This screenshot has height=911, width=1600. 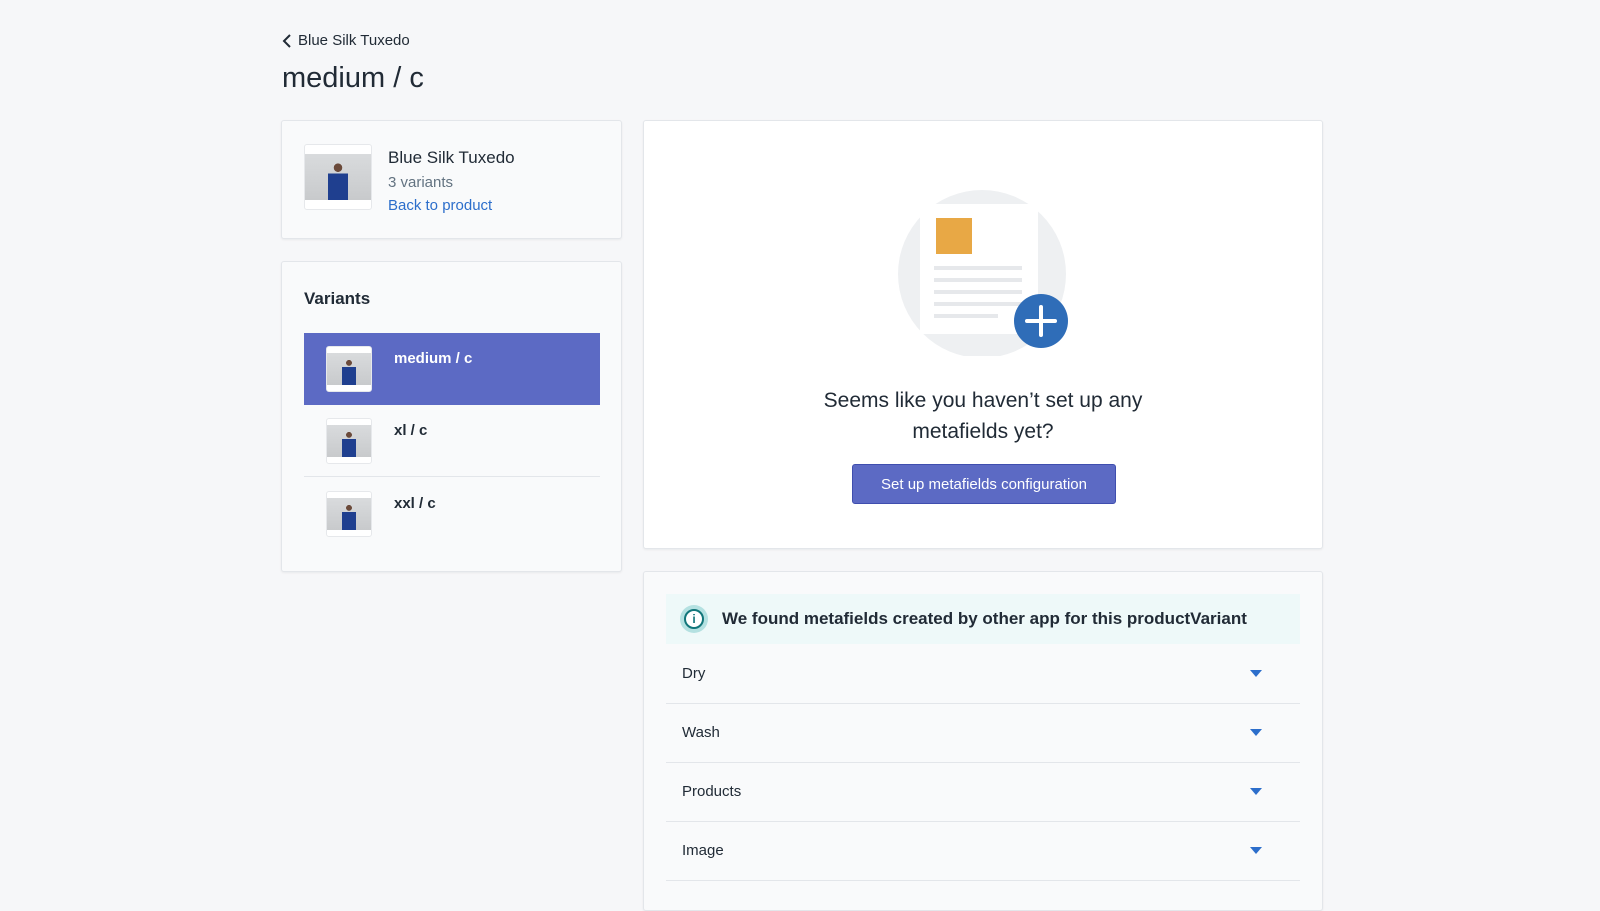 I want to click on field-label: Dry, so click(x=694, y=673).